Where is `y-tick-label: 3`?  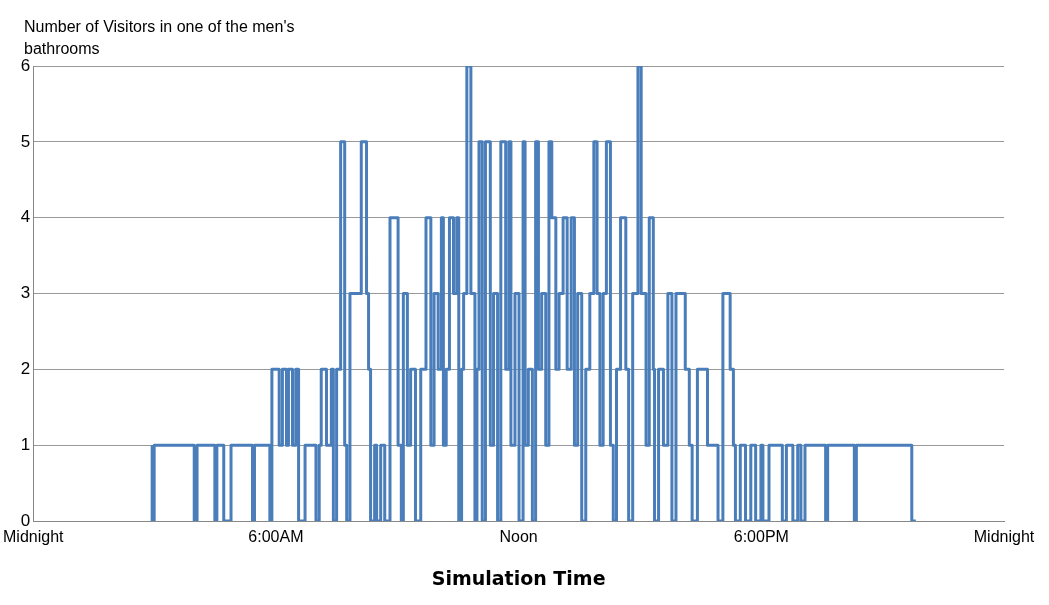
y-tick-label: 3 is located at coordinates (25, 293).